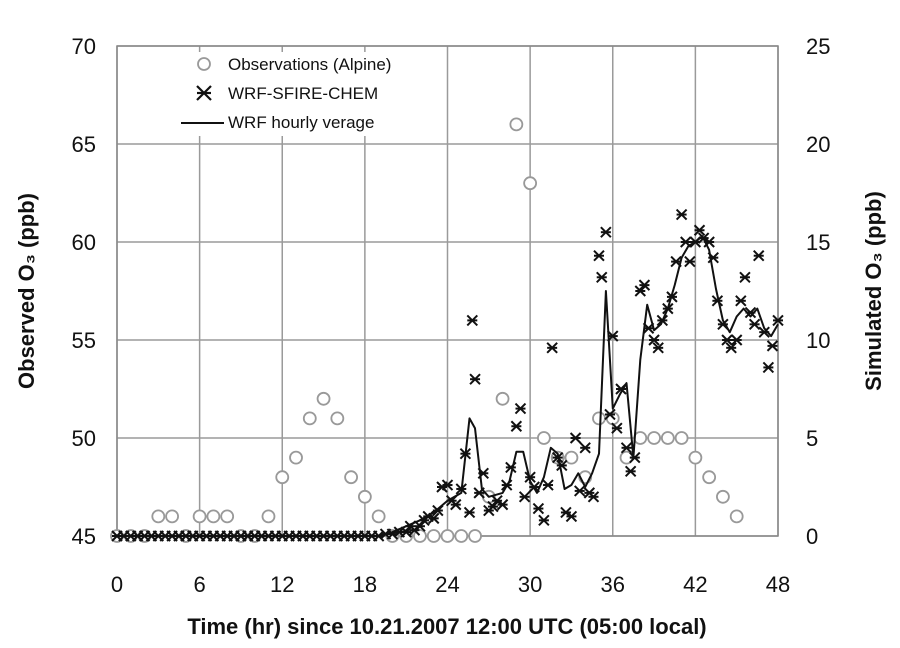 The height and width of the screenshot is (648, 900). I want to click on right-y-tick-label: 5, so click(812, 438).